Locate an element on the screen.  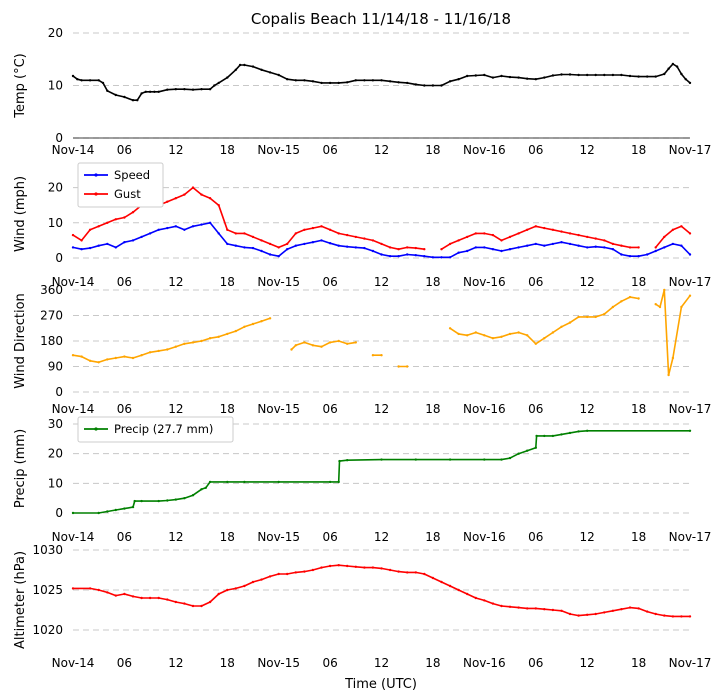
x-tick-label: Nov-17 is located at coordinates (690, 663).